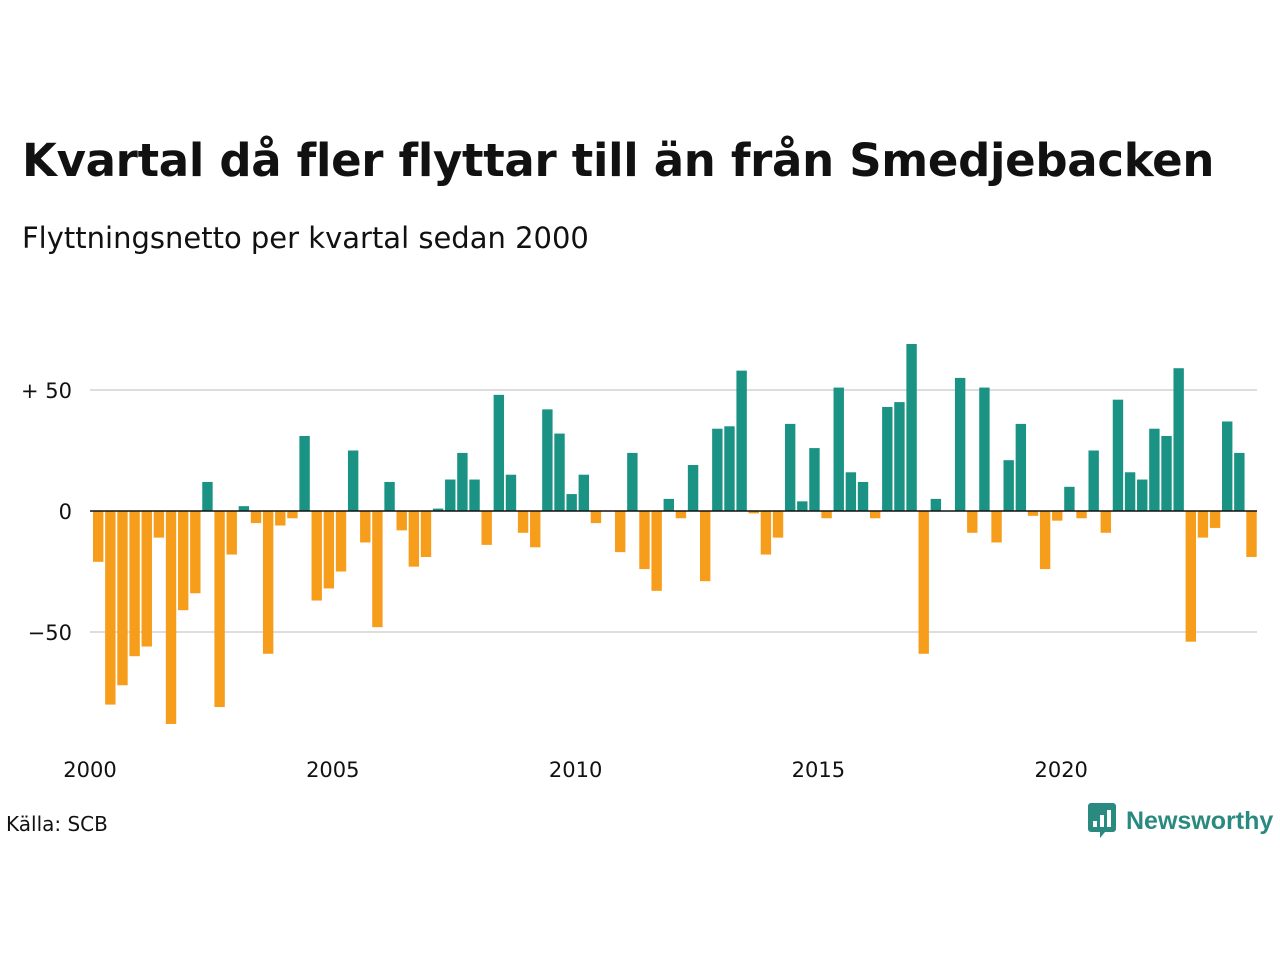 This screenshot has width=1280, height=960. Describe the element at coordinates (46, 512) in the screenshot. I see `y-axis-labels: + 50 0 −50` at that location.